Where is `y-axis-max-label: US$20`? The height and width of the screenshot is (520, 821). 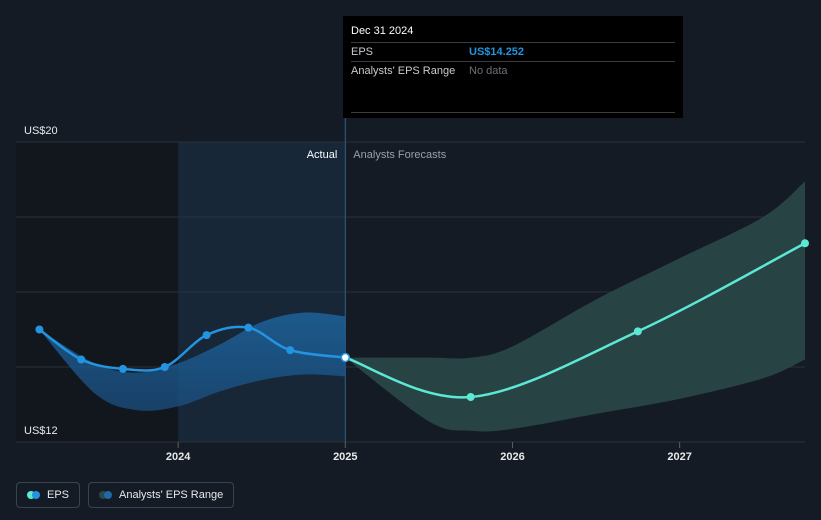 y-axis-max-label: US$20 is located at coordinates (41, 131).